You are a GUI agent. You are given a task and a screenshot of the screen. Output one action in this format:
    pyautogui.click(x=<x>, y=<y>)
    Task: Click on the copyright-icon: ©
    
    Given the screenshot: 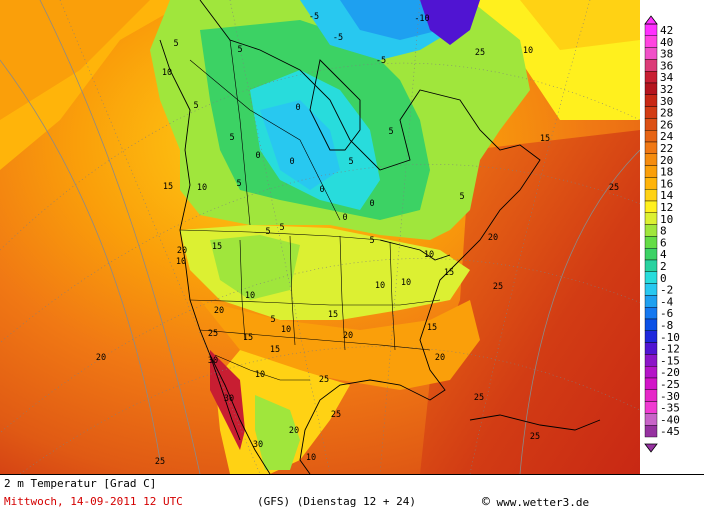 What is the action you would take?
    pyautogui.click(x=486, y=502)
    